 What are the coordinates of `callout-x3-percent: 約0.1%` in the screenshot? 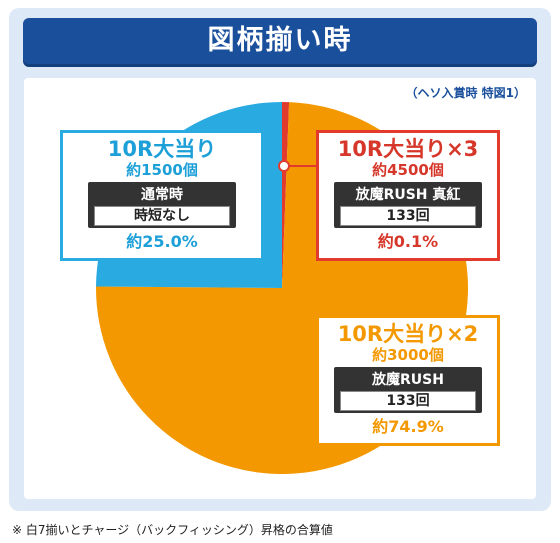 It's located at (408, 241).